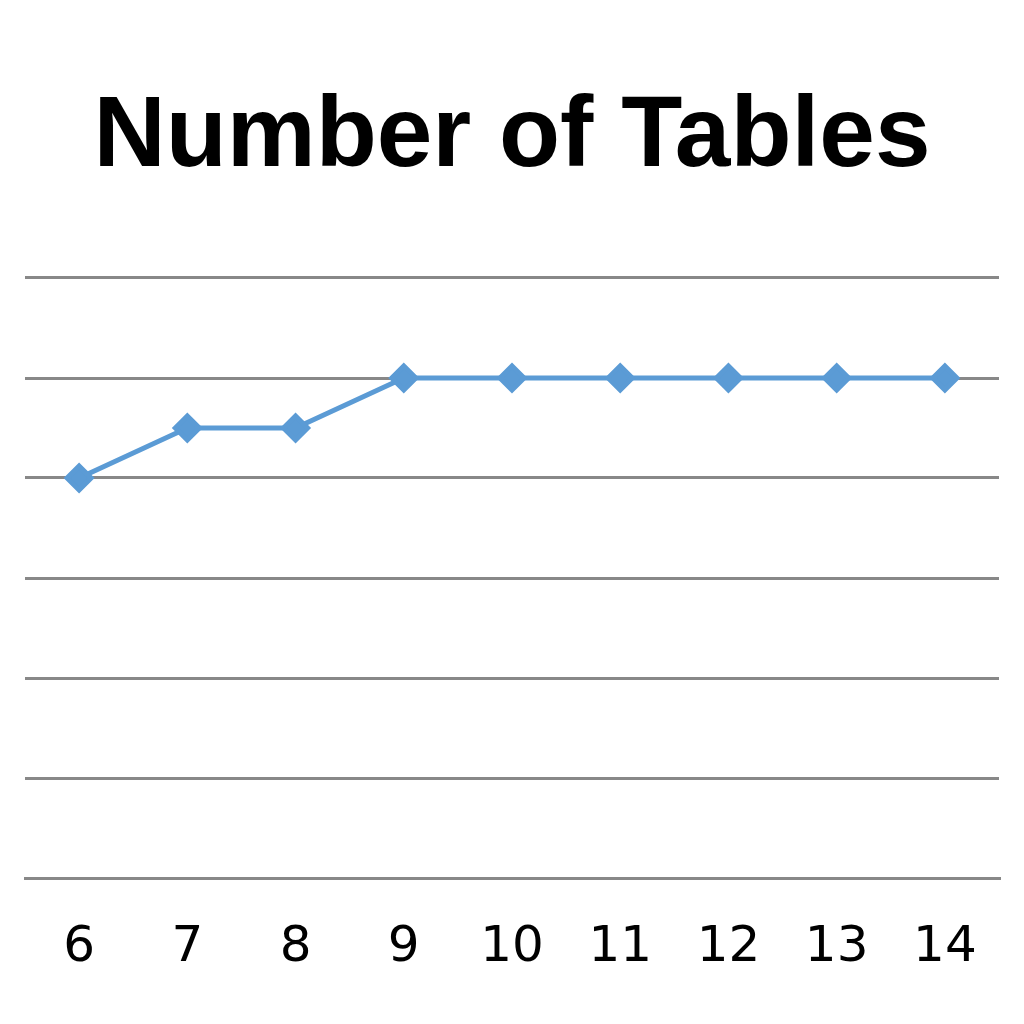 The width and height of the screenshot is (1024, 1024). What do you see at coordinates (620, 943) in the screenshot?
I see `x-tick-label: 11` at bounding box center [620, 943].